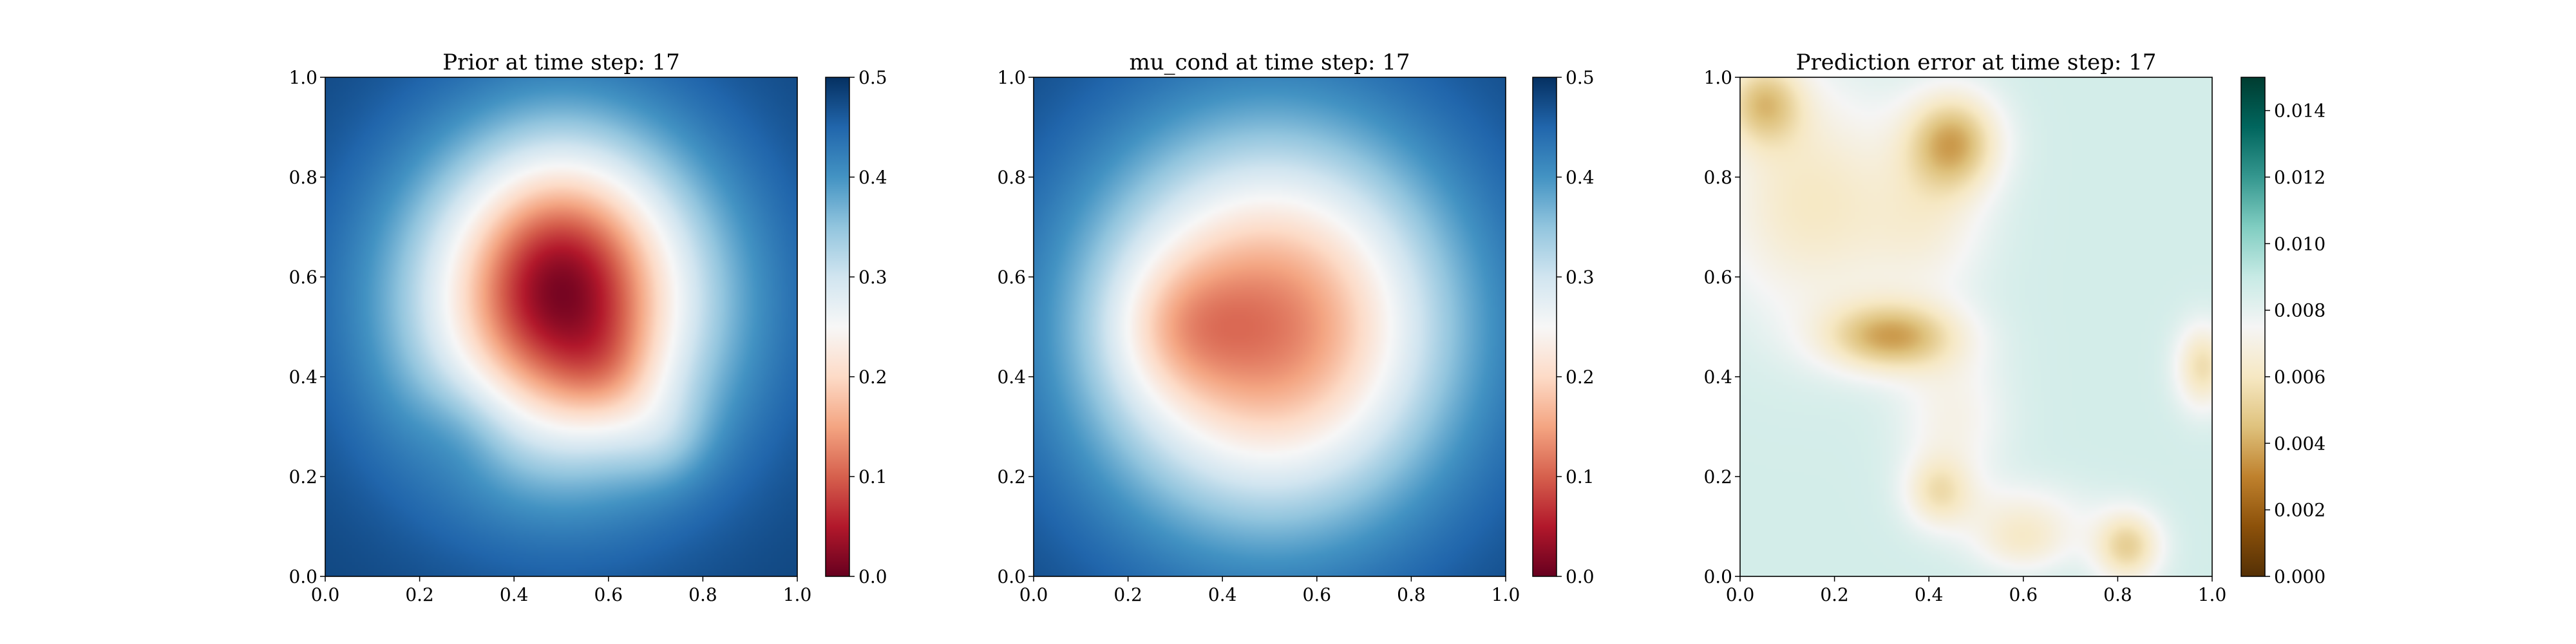 This screenshot has height=644, width=2576. Describe the element at coordinates (2282, 332) in the screenshot. I see `colorbar: 0.000 0.002 0.004 0.006 0.008 0.010 0.012 0.014` at that location.